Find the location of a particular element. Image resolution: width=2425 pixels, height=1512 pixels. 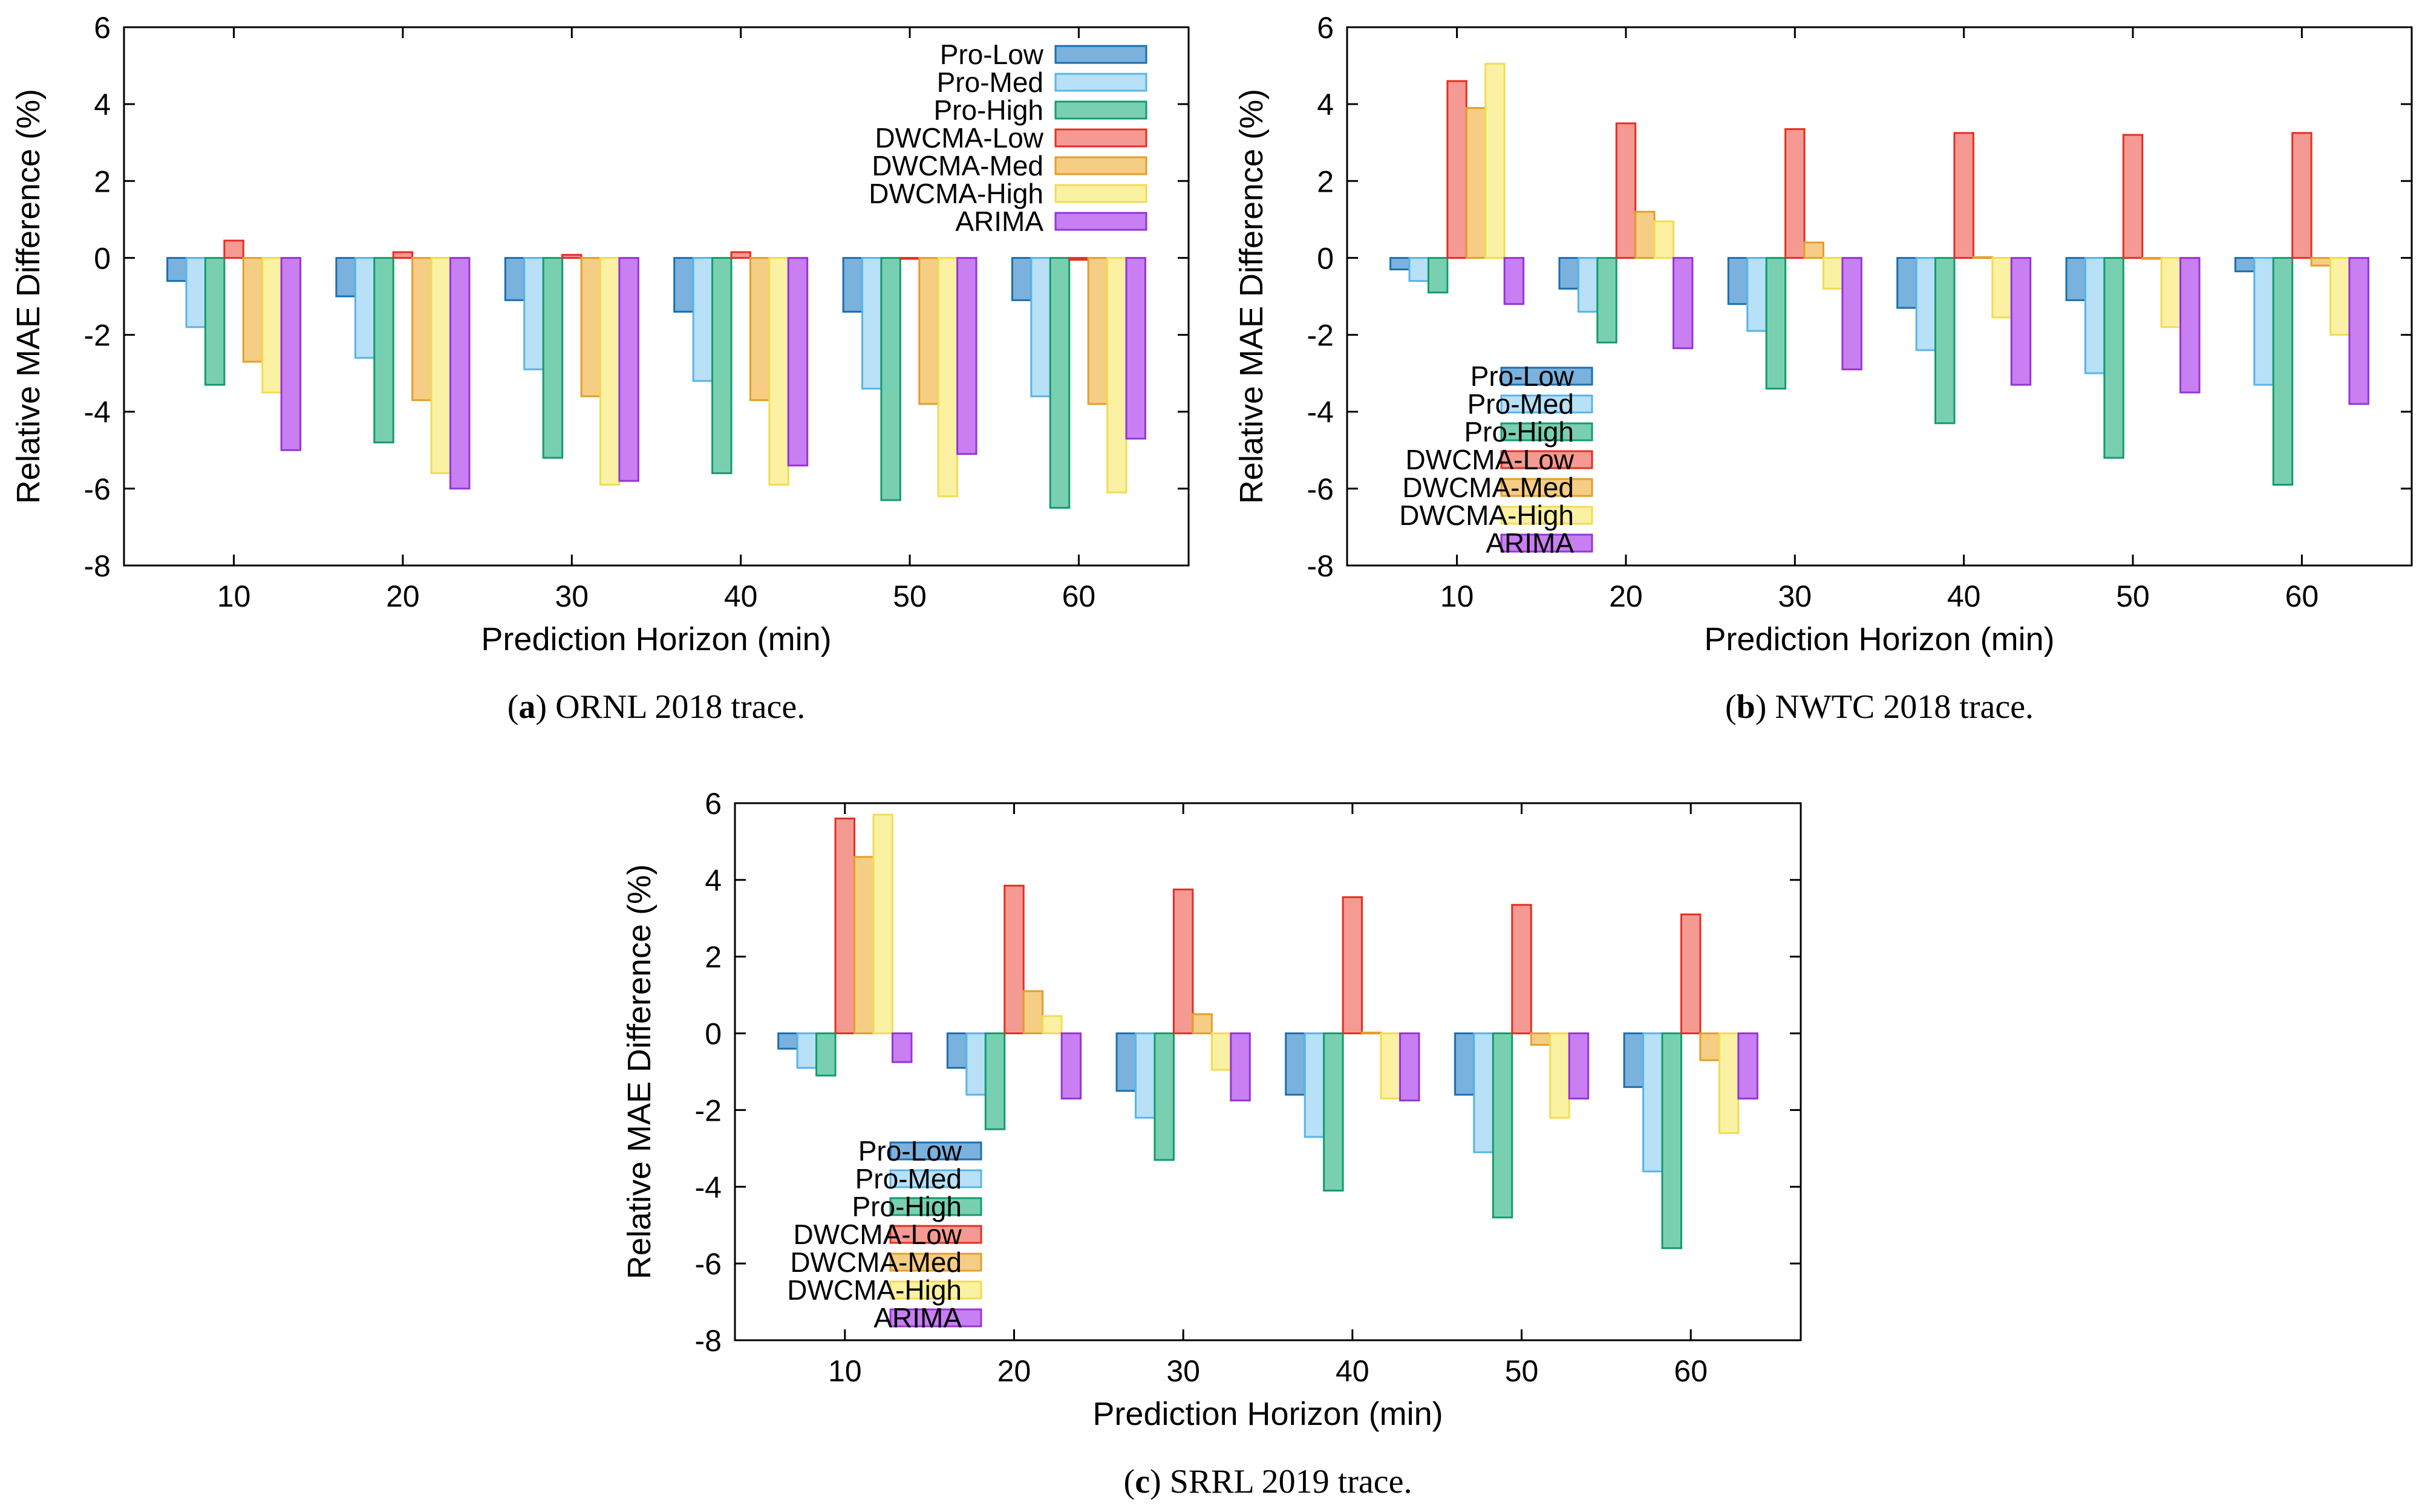

chart-b-xtick-label: 50 is located at coordinates (2133, 596).